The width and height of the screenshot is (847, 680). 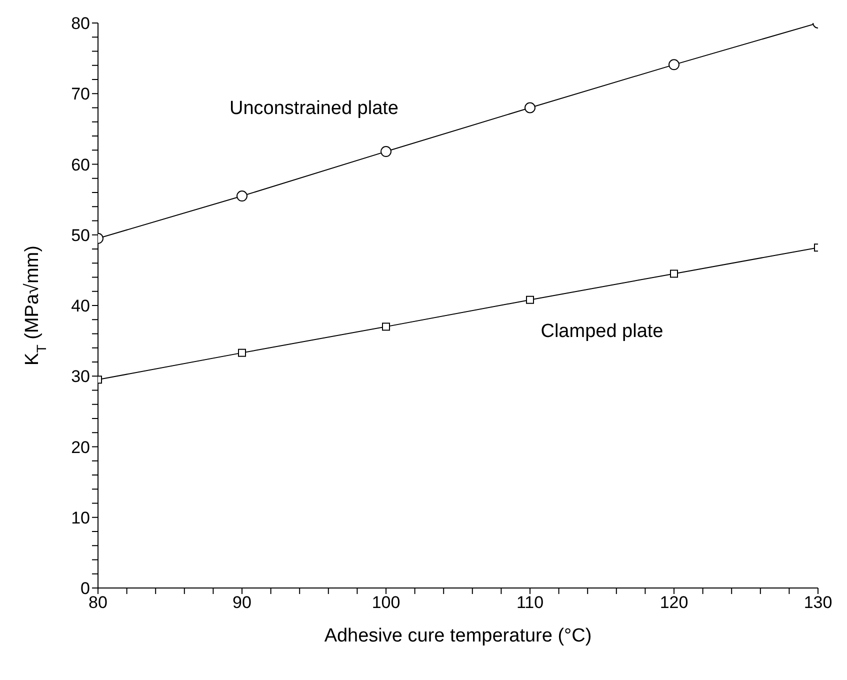 What do you see at coordinates (674, 602) in the screenshot?
I see `x-tick-label: 120` at bounding box center [674, 602].